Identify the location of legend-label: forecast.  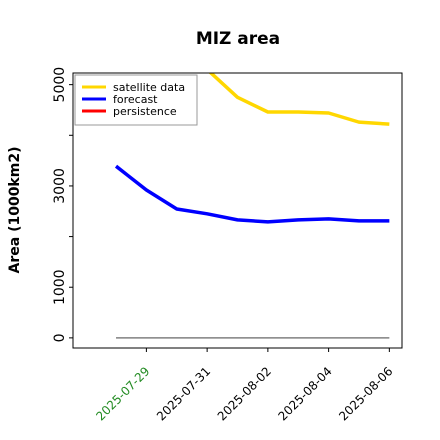
(135, 99).